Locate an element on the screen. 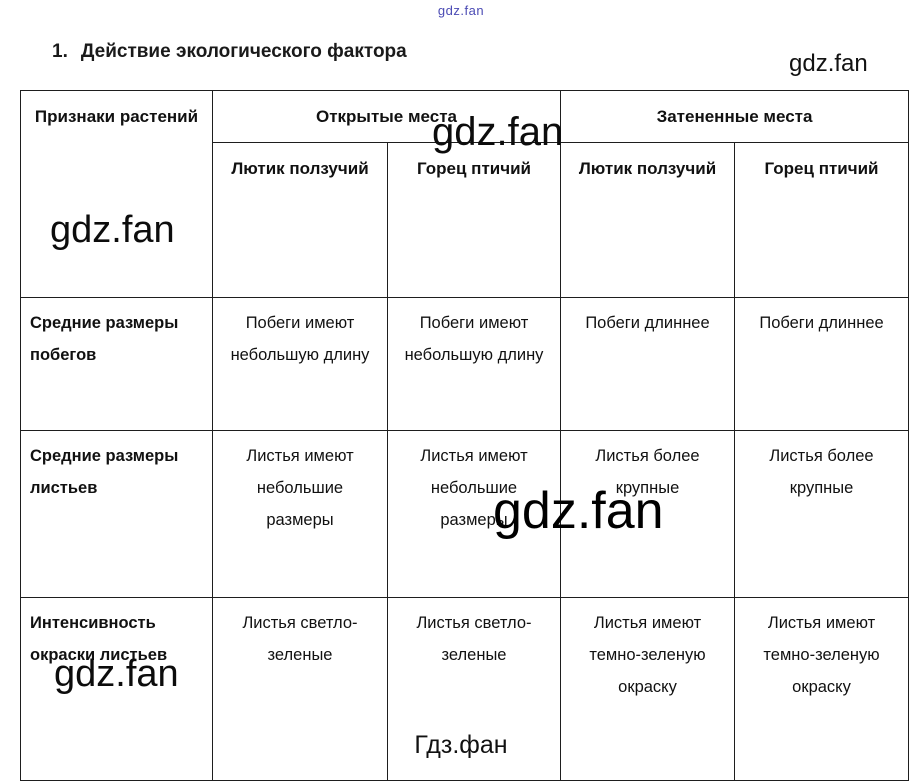 The height and width of the screenshot is (781, 922). header-cell-shaded-places: Затененные места is located at coordinates (734, 116).